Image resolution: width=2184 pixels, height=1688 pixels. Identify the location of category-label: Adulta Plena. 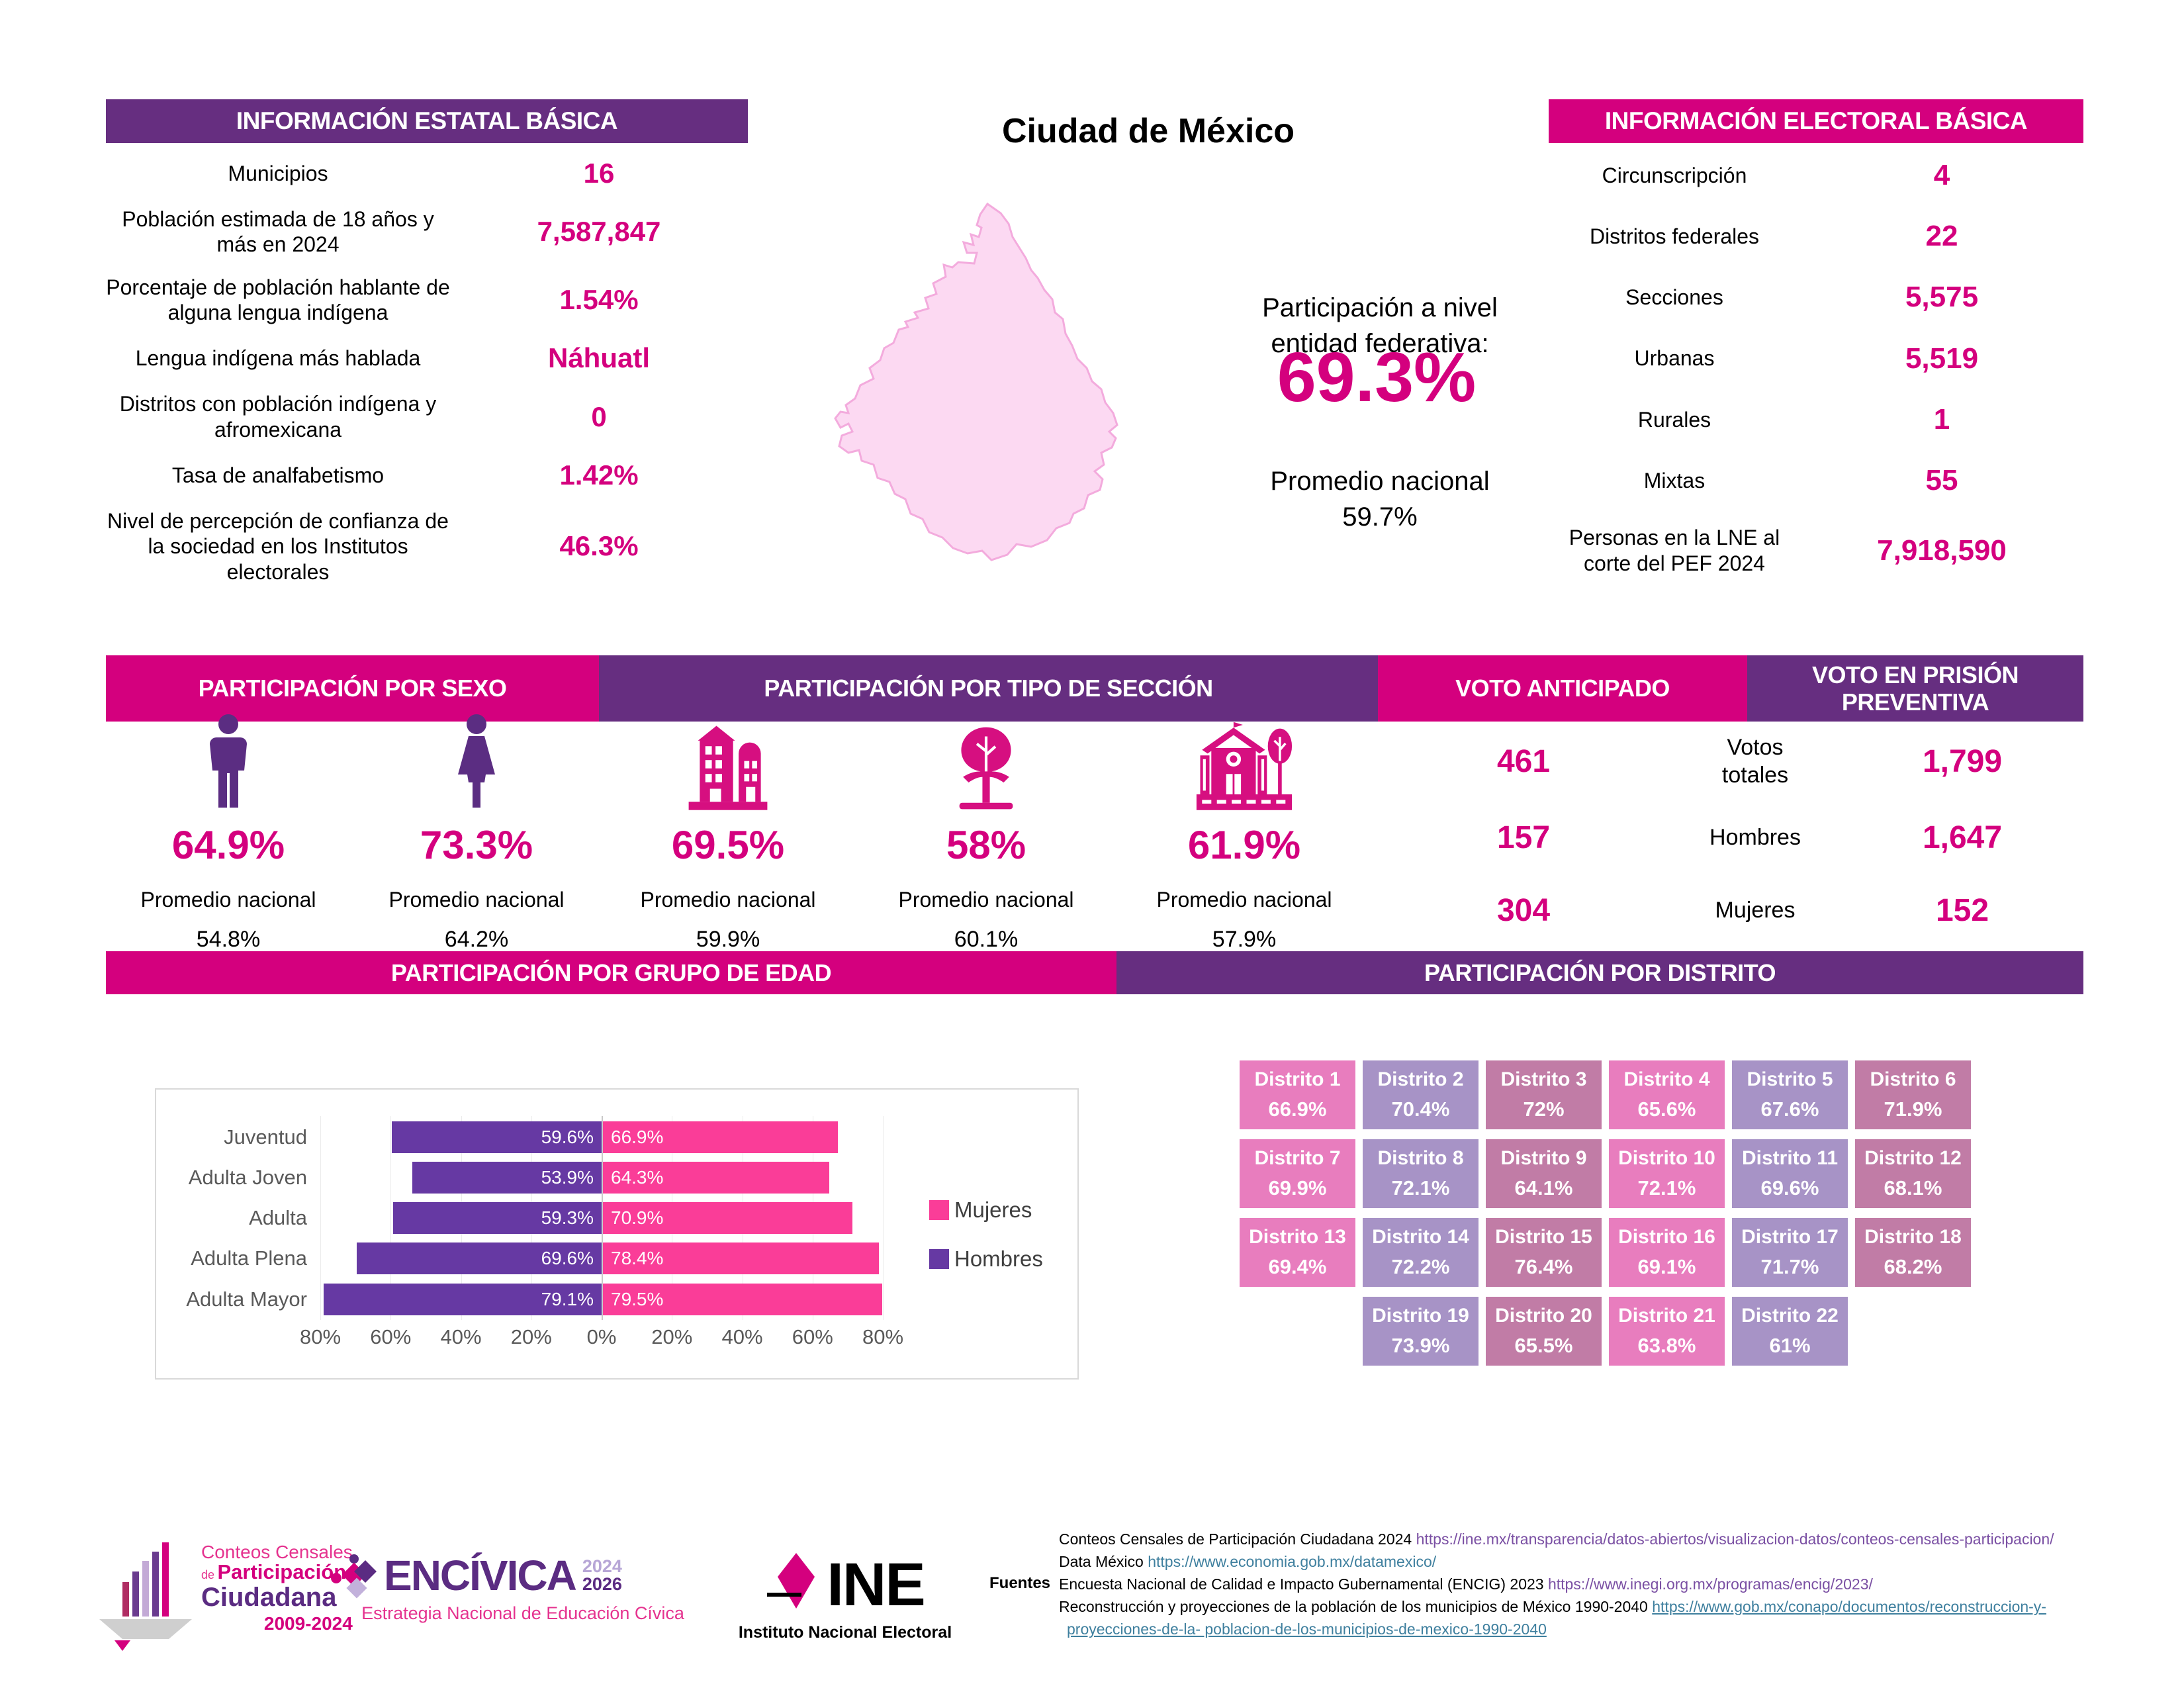
(249, 1258).